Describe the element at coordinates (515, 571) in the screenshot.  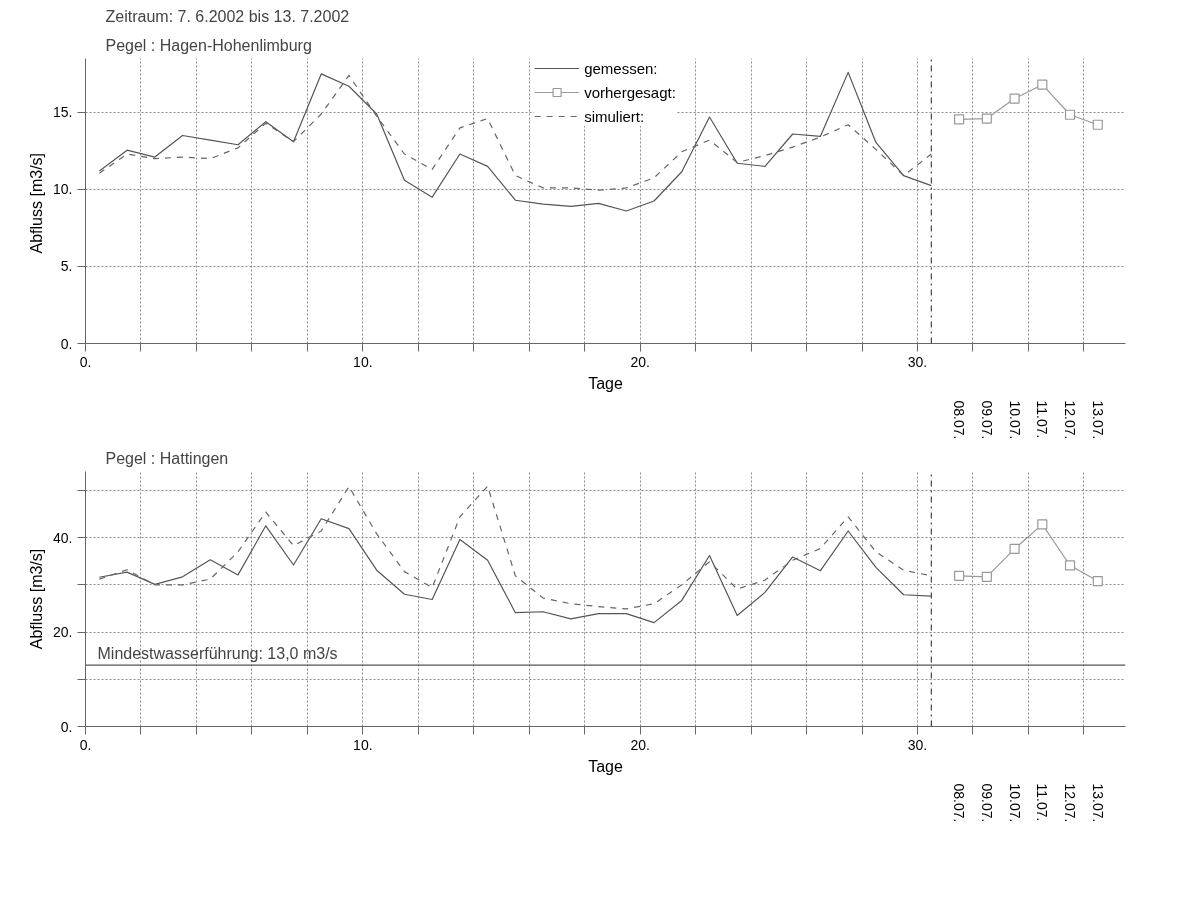
I see `line-series` at that location.